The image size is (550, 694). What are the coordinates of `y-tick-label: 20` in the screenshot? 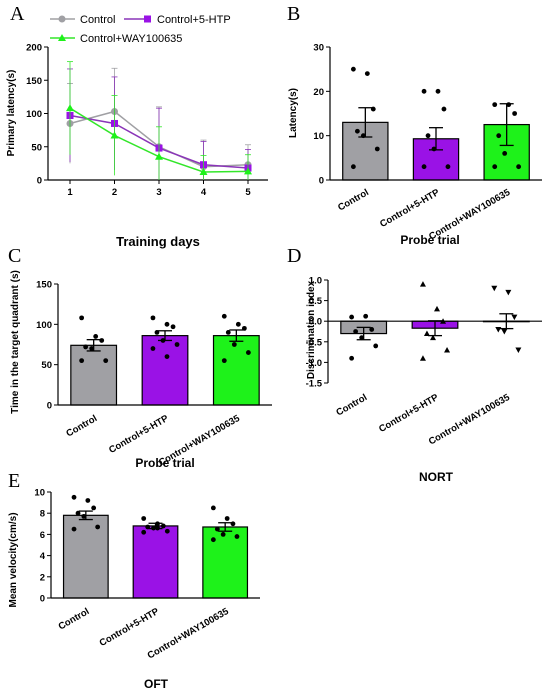 It's located at (318, 92).